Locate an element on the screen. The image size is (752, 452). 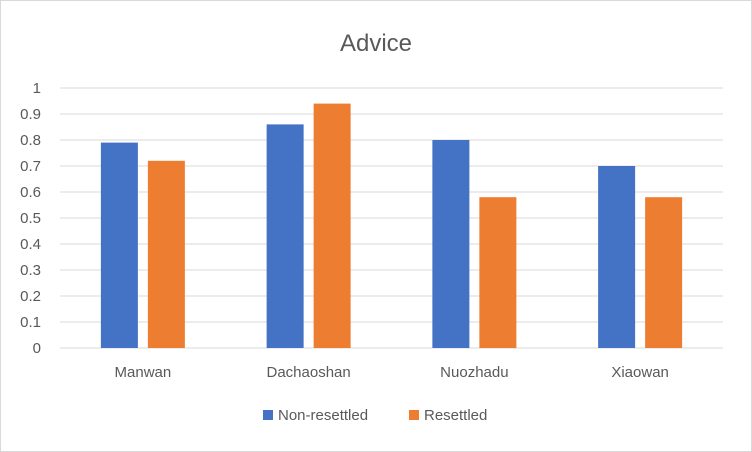
legend-label: Resettled is located at coordinates (455, 415).